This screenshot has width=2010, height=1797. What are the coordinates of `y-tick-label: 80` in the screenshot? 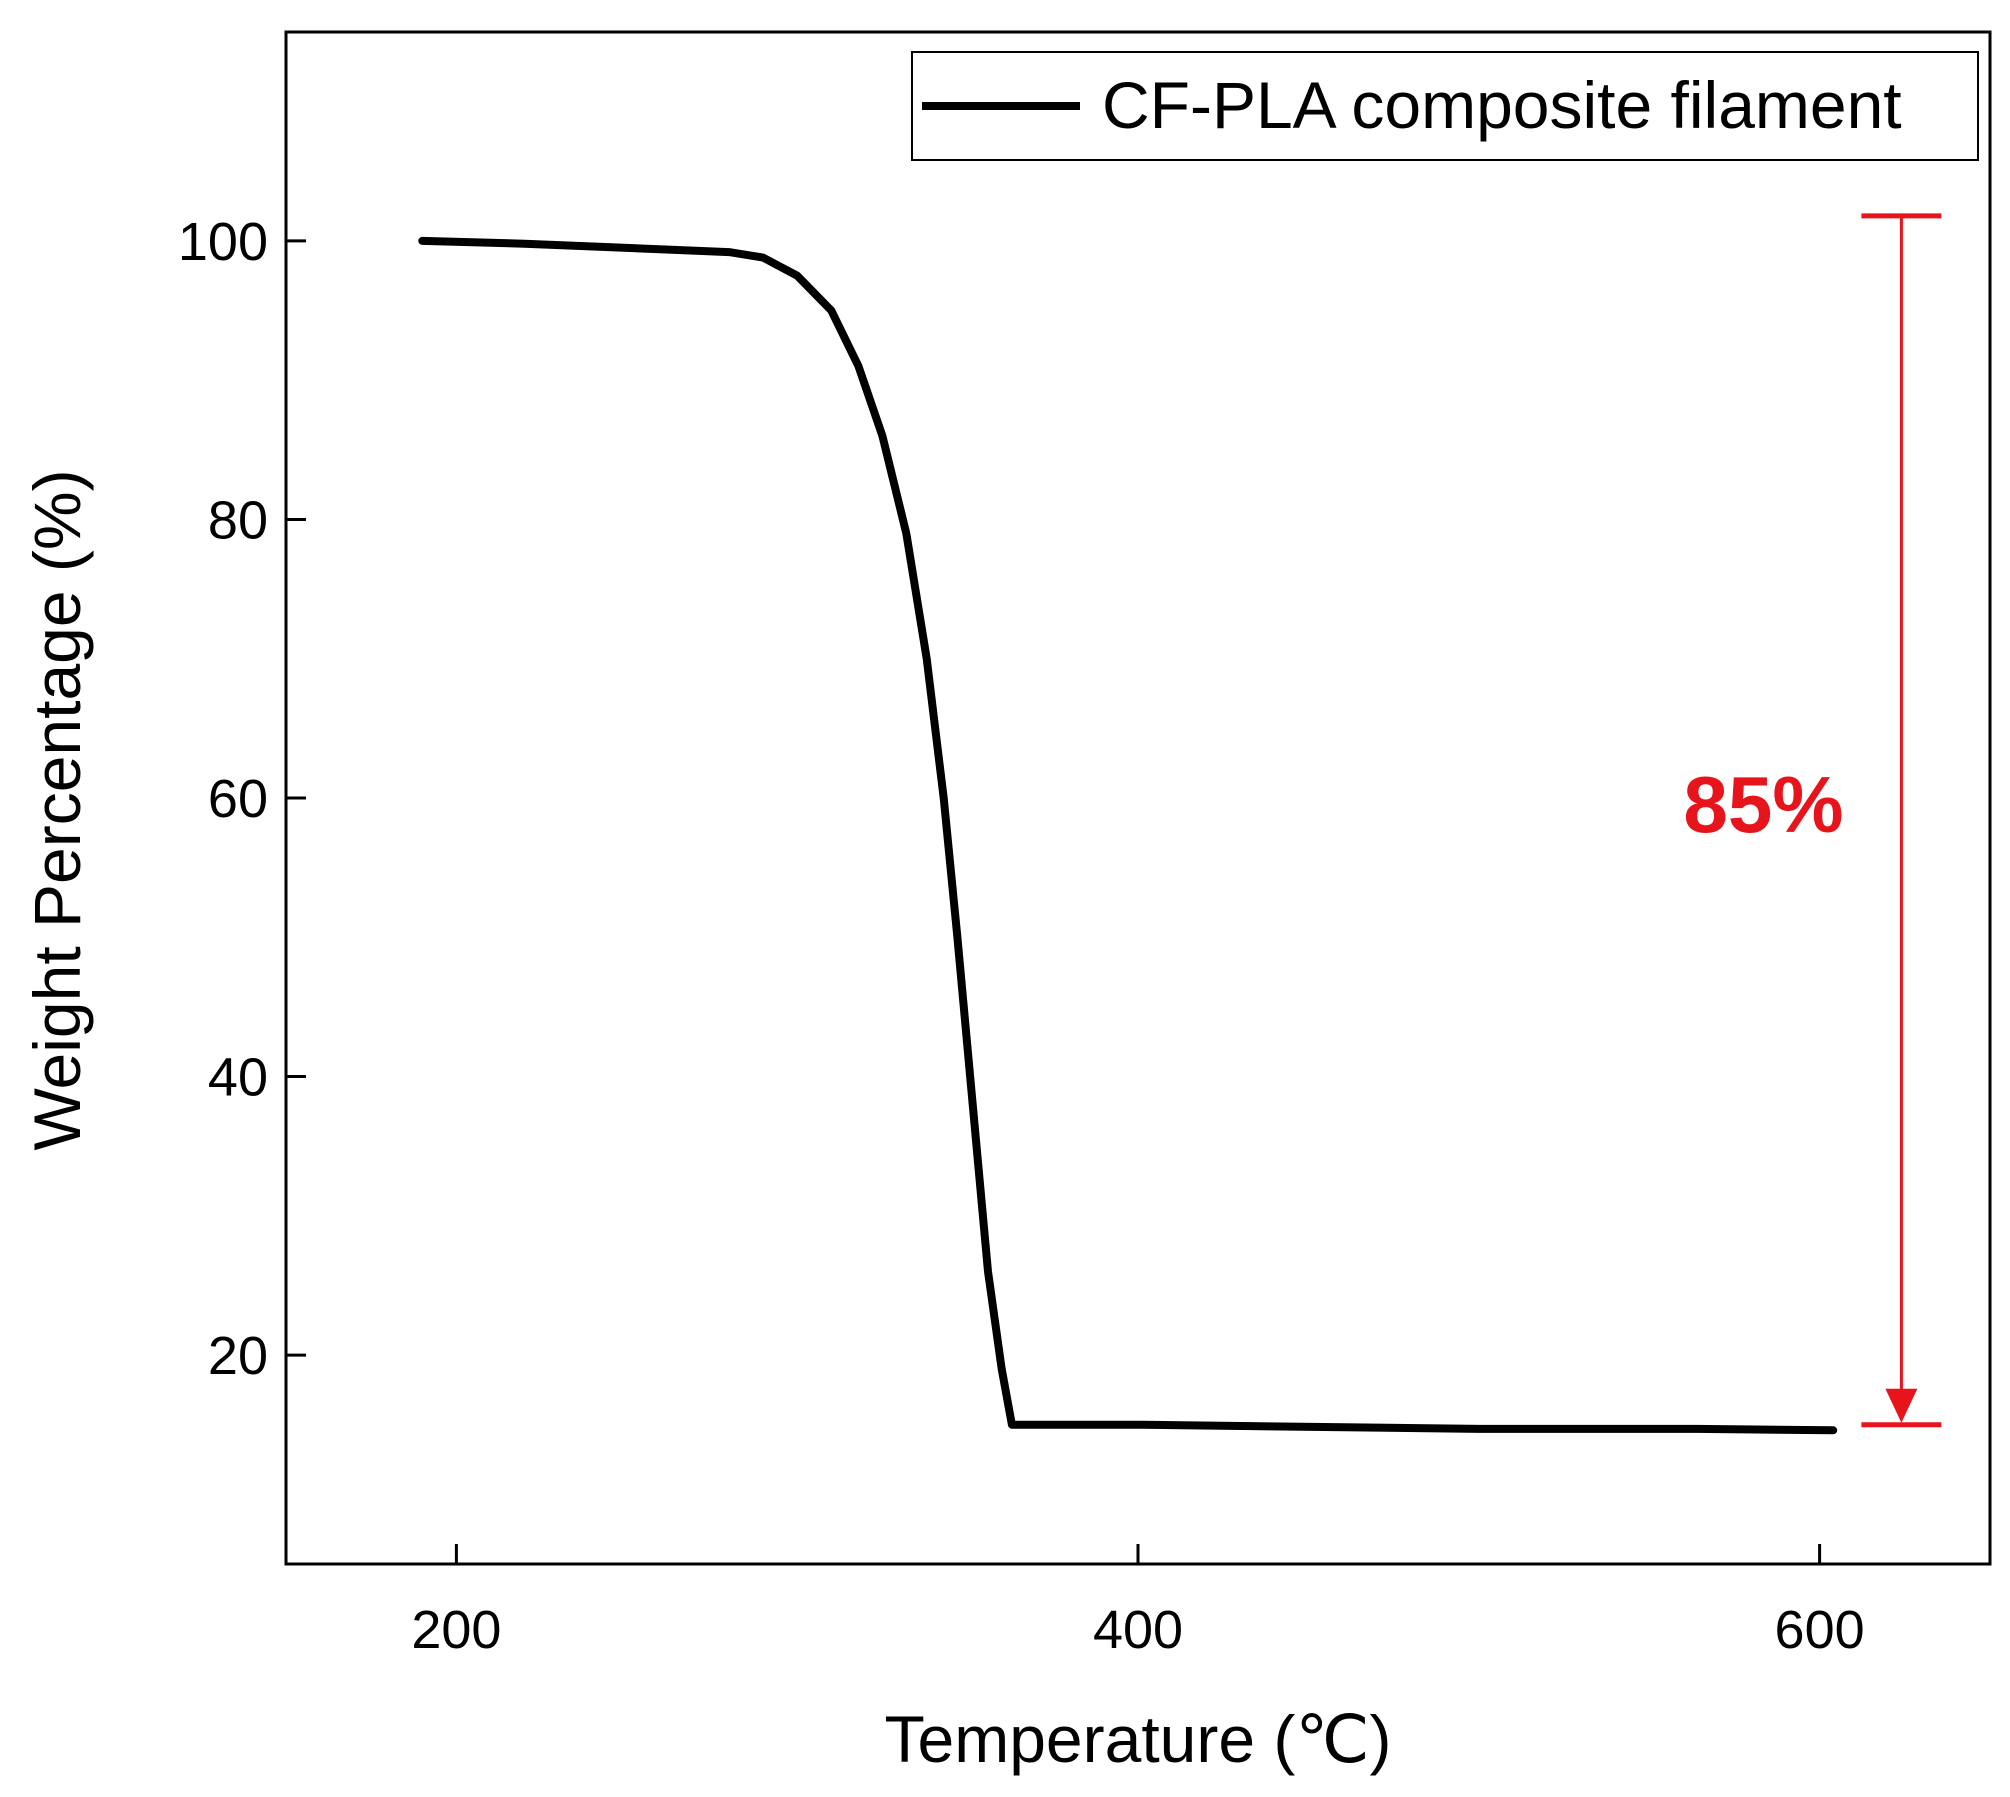 It's located at (238, 520).